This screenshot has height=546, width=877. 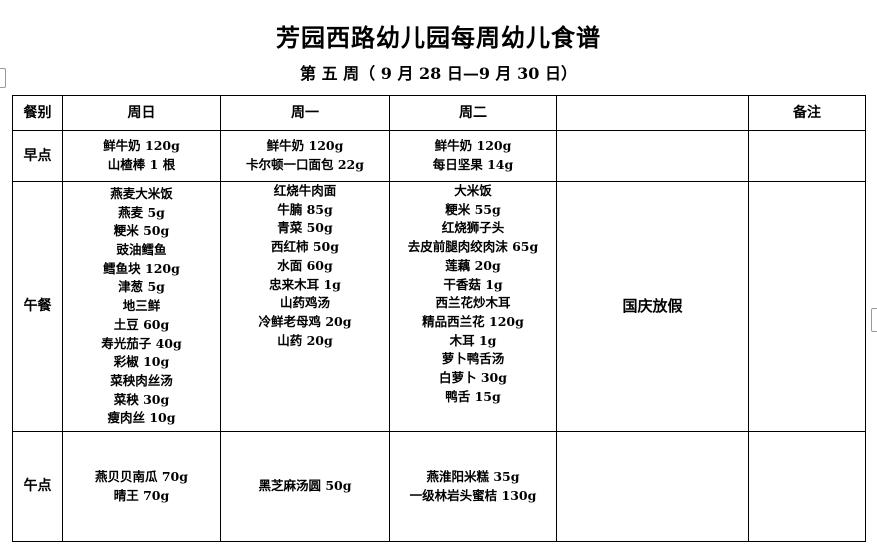 What do you see at coordinates (305, 340) in the screenshot?
I see `menu-item: 山药 20g` at bounding box center [305, 340].